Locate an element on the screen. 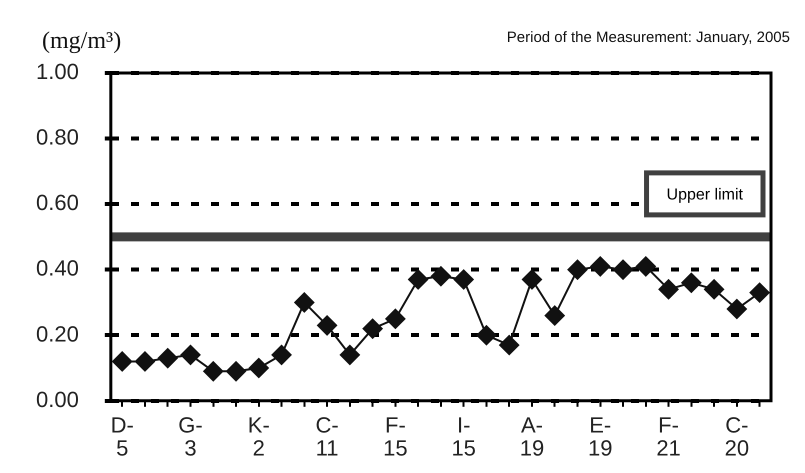 The image size is (805, 473). y-tick-label: 0.40 is located at coordinates (57, 268).